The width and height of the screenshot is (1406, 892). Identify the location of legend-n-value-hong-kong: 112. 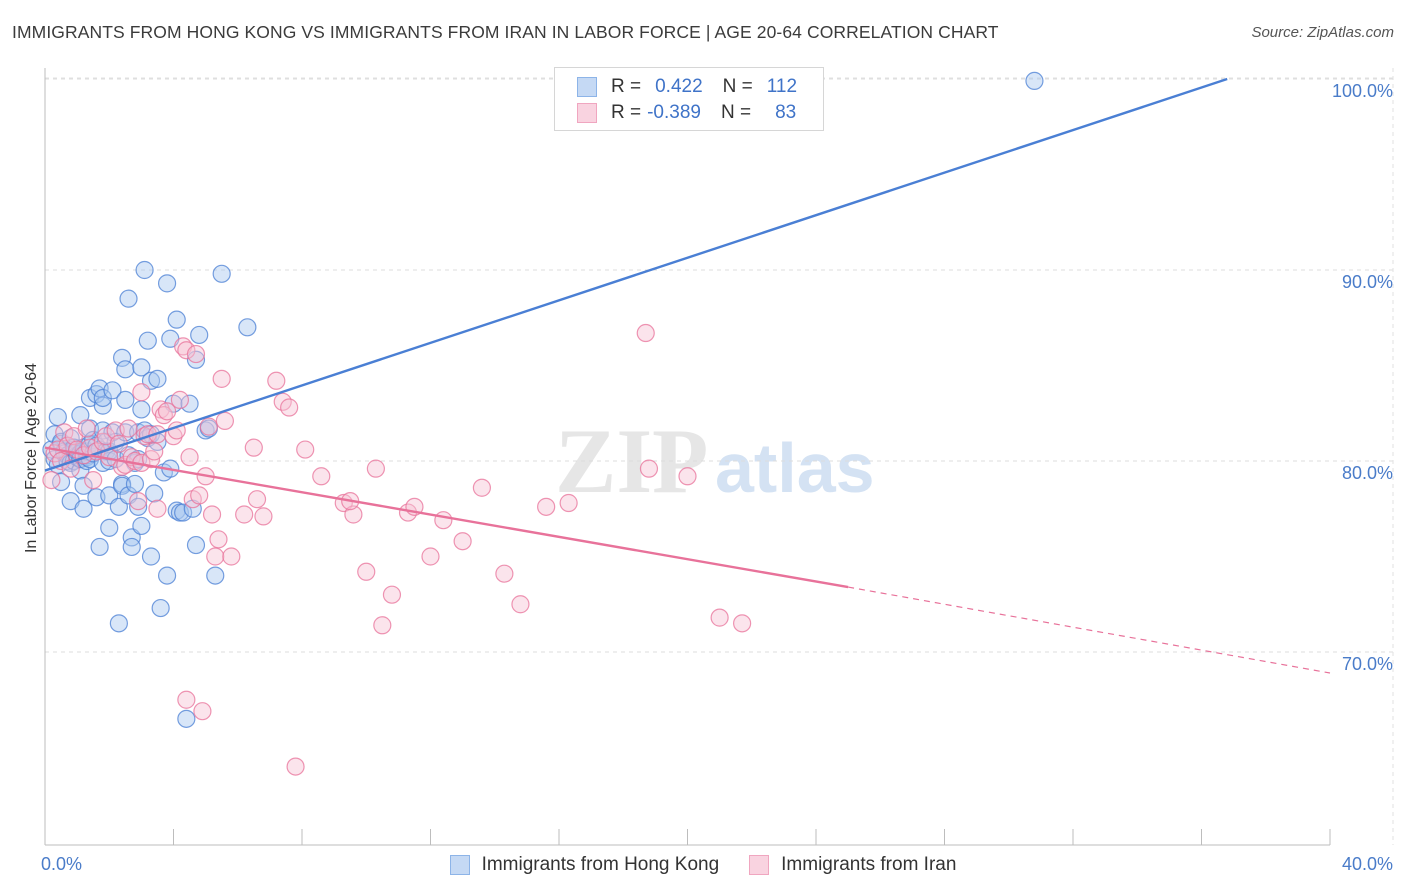
(782, 86).